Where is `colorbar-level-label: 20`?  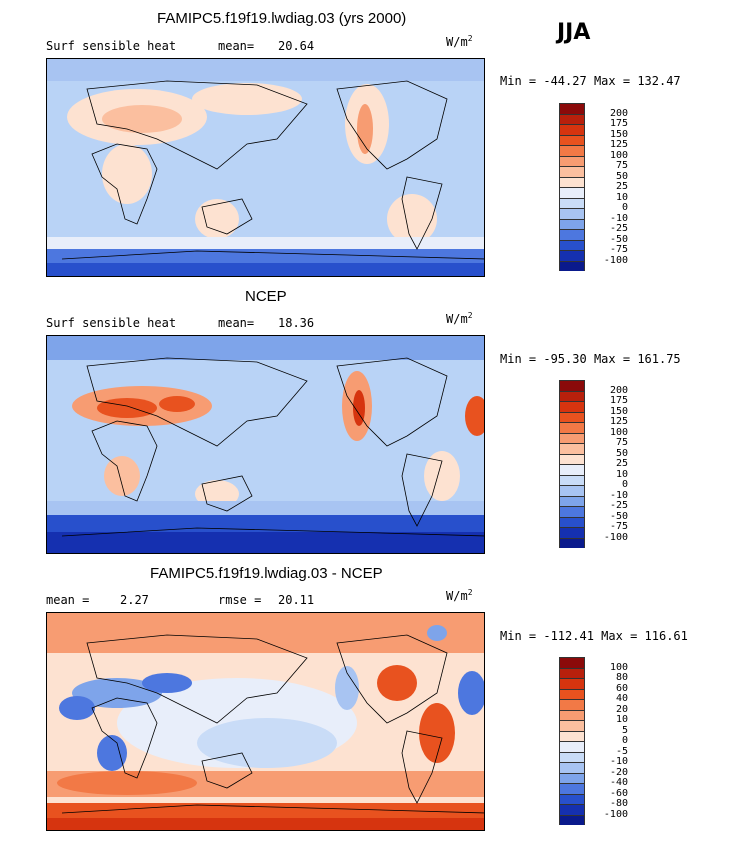 colorbar-level-label: 20 is located at coordinates (621, 709).